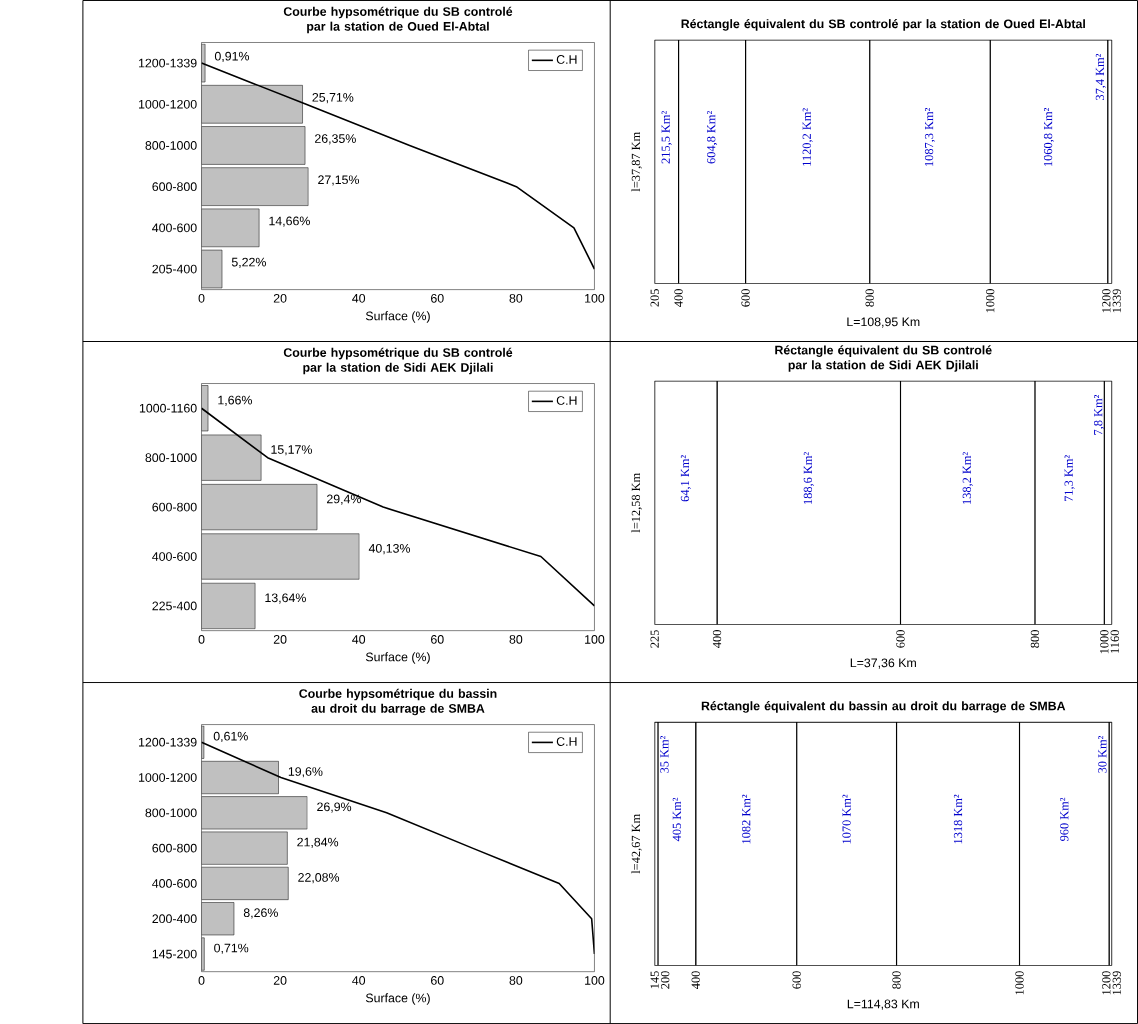 This screenshot has height=1024, width=1138. What do you see at coordinates (666, 137) in the screenshot?
I see `data-label: 215,5 Km²` at bounding box center [666, 137].